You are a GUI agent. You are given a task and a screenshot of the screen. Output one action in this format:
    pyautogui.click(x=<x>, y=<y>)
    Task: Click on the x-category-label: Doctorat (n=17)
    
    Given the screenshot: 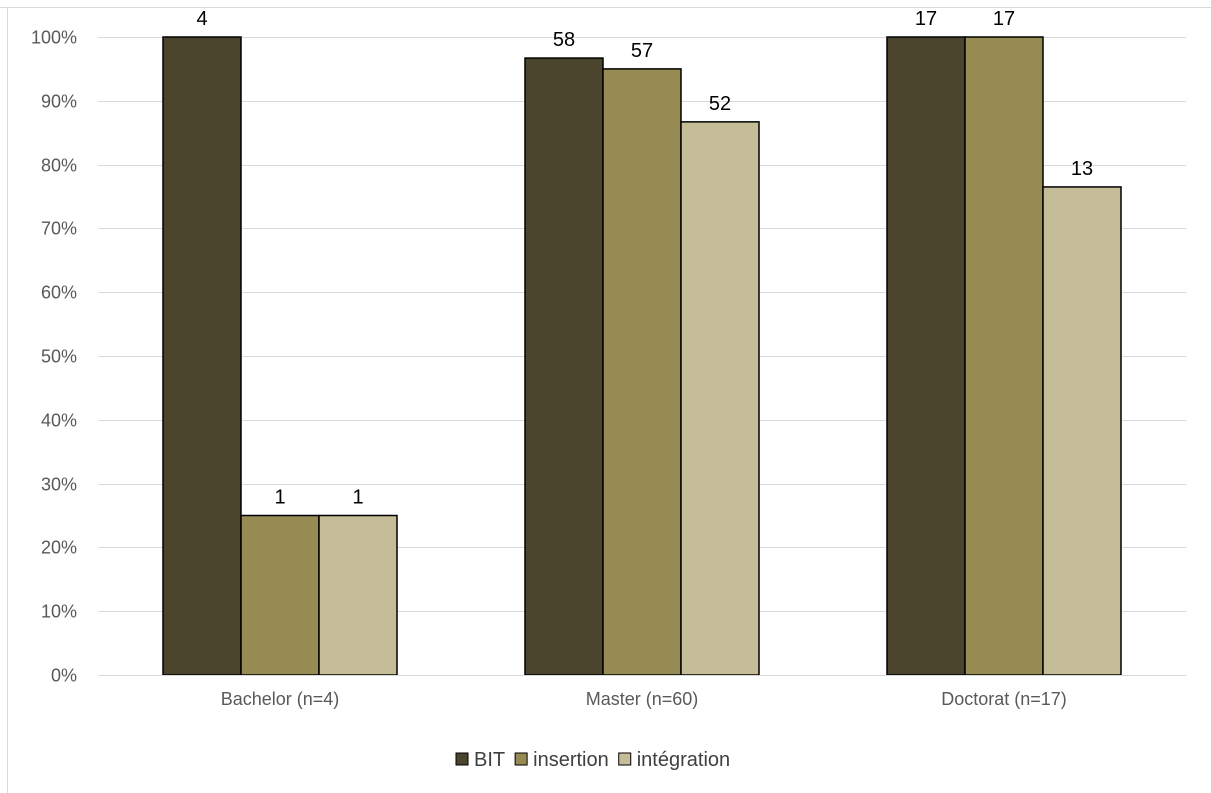 What is the action you would take?
    pyautogui.click(x=1004, y=699)
    